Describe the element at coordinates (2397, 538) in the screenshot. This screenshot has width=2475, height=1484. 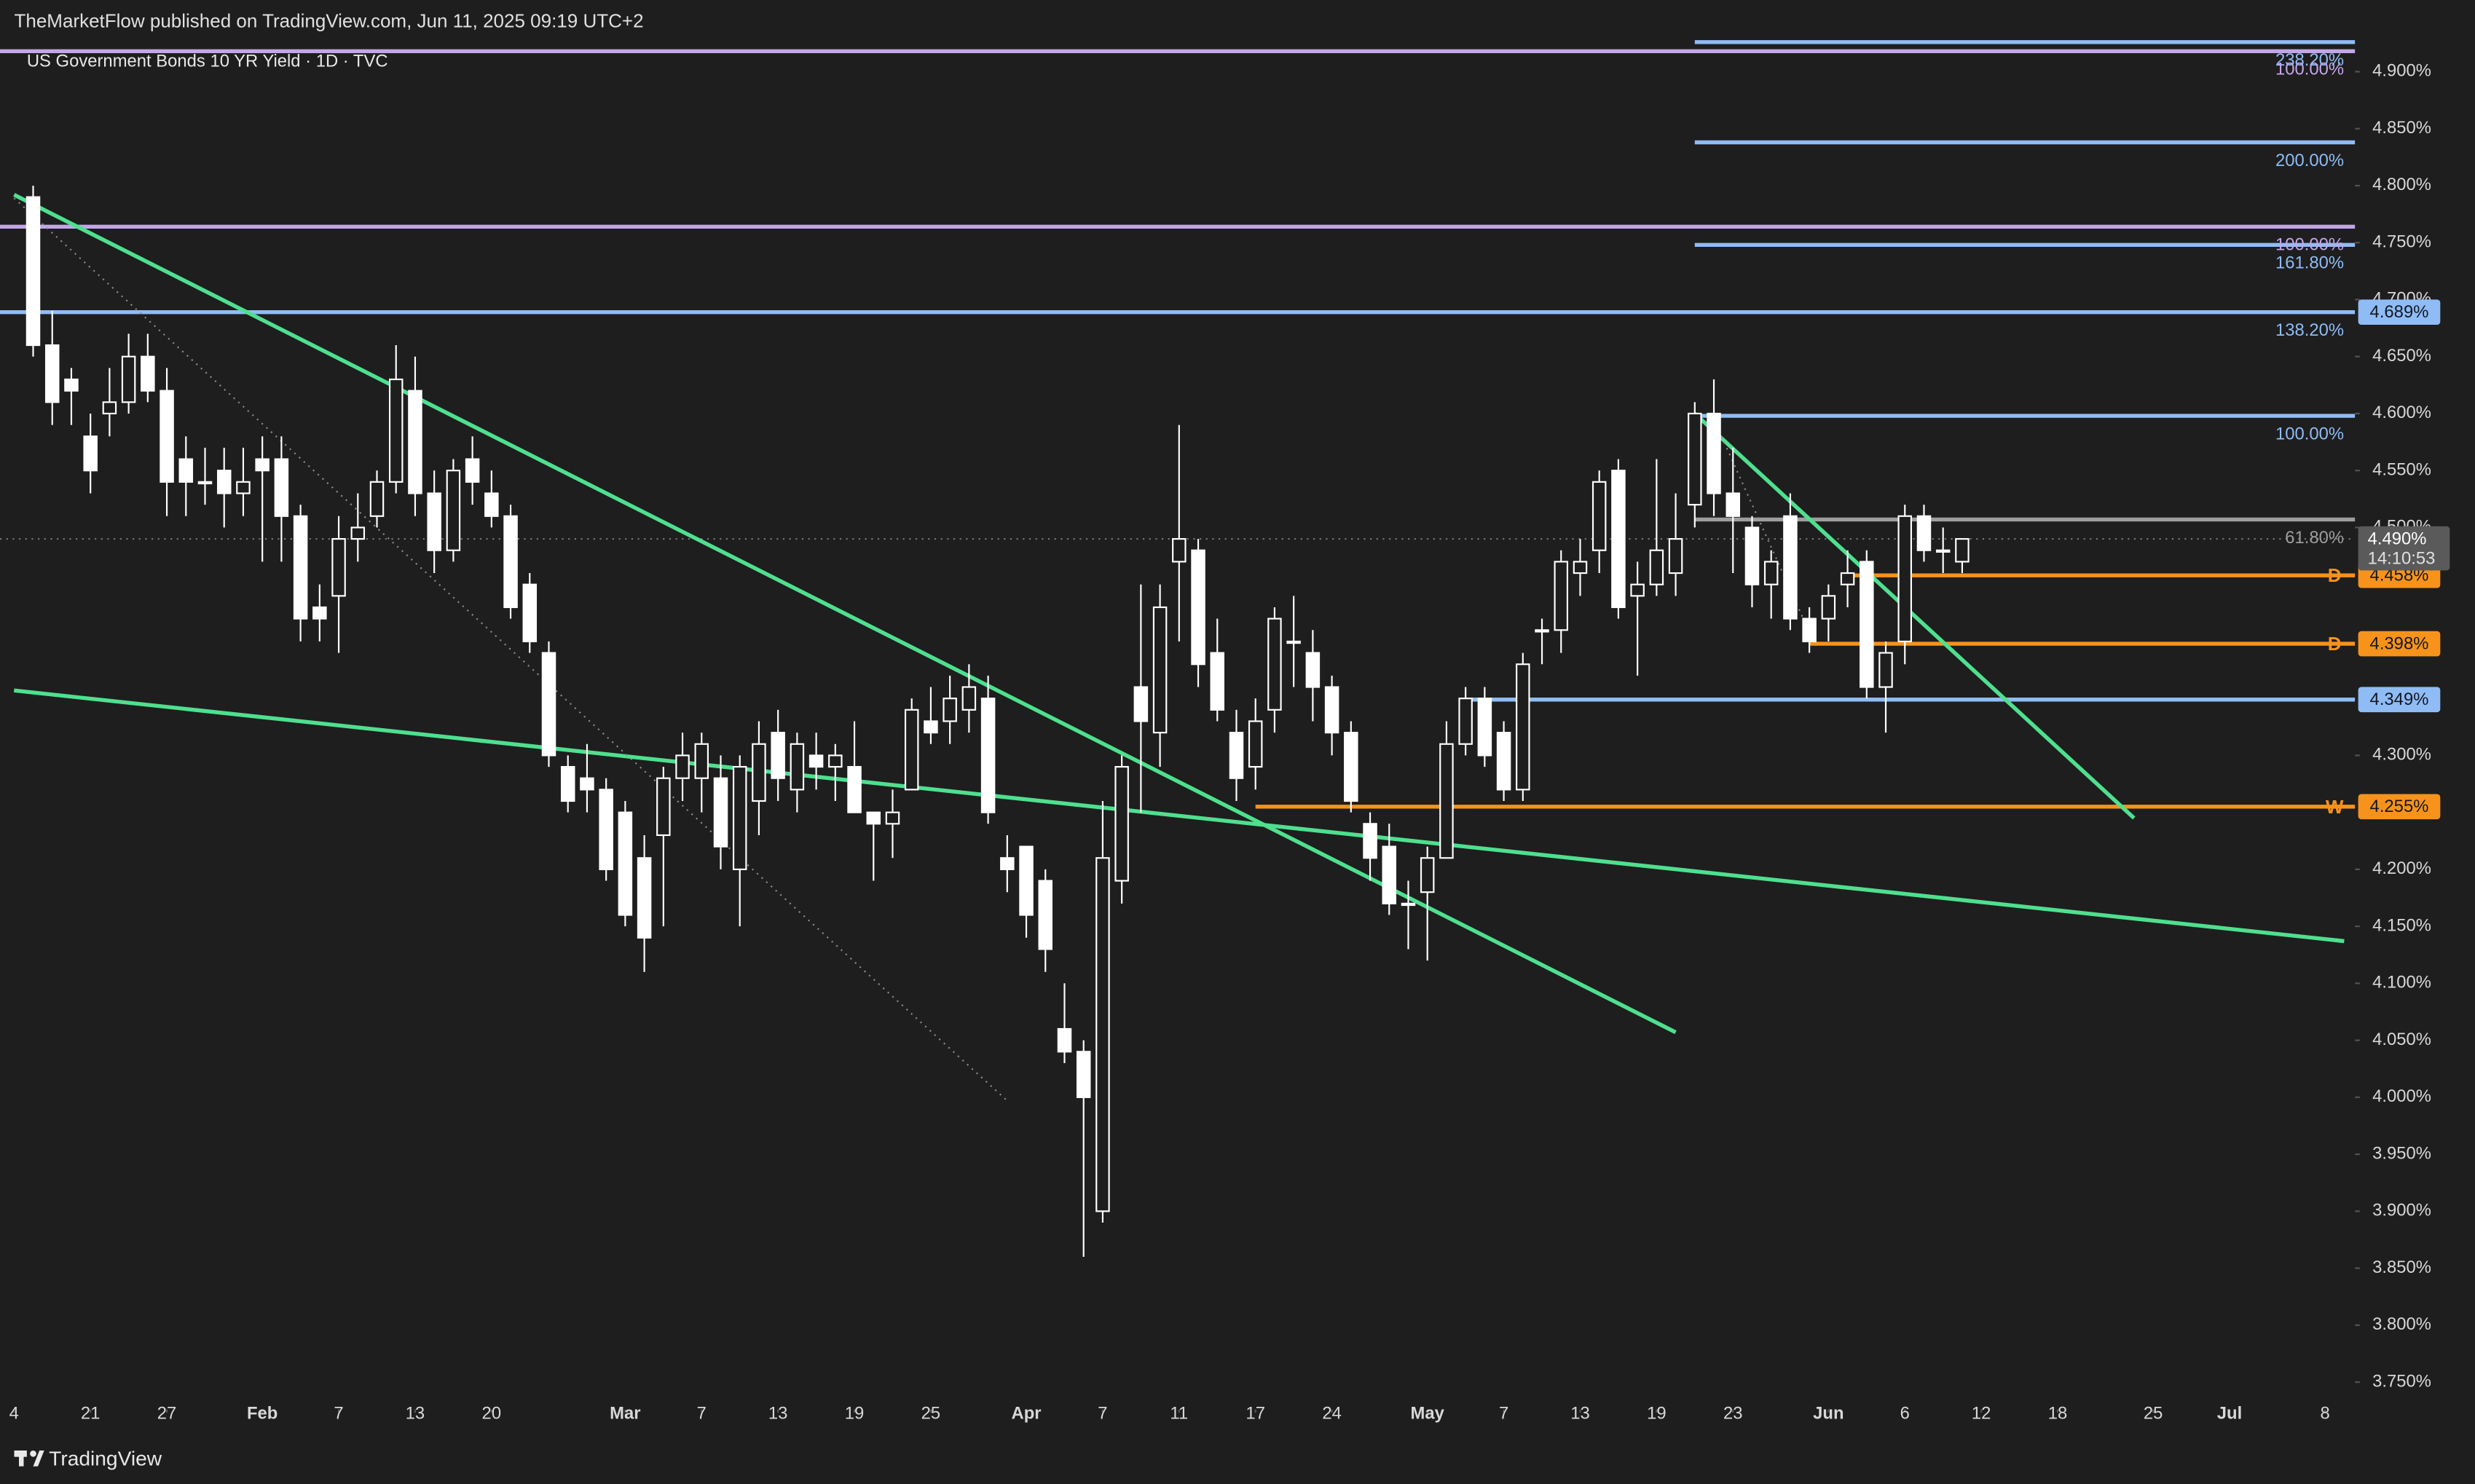
I see `last-price-label: 4.490%` at that location.